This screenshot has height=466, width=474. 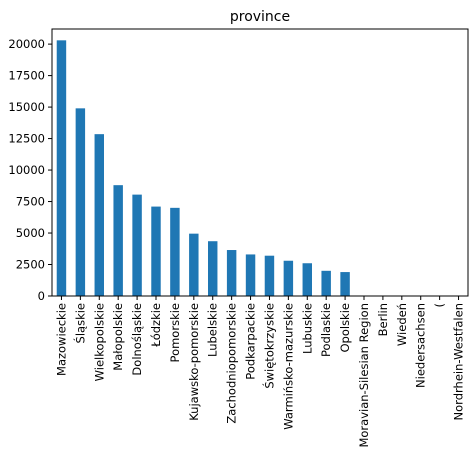 I want to click on chart-title: province, so click(x=260, y=17).